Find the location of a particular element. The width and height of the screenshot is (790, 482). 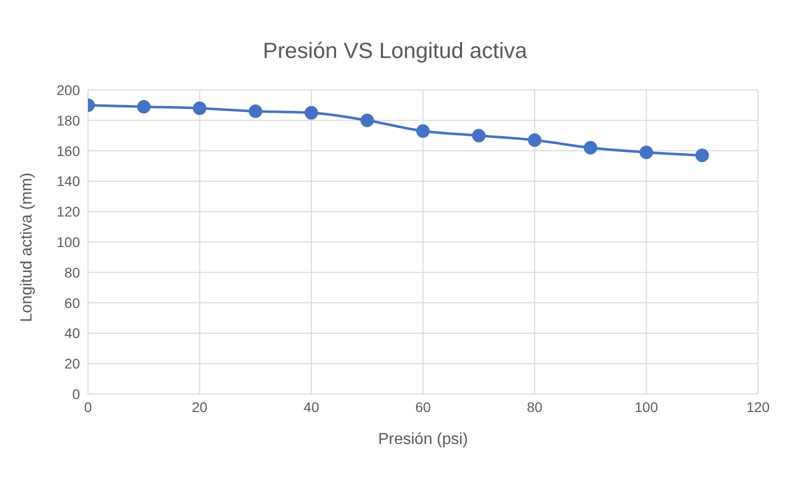

y-tick-label: 40 is located at coordinates (72, 333).